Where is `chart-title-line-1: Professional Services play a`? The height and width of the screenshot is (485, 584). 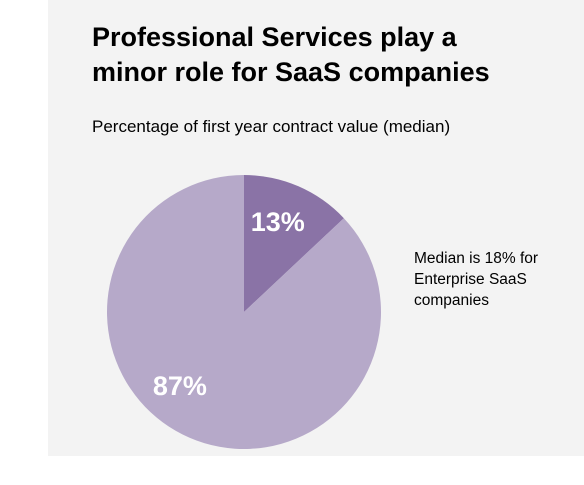
chart-title-line-1: Professional Services play a is located at coordinates (274, 37).